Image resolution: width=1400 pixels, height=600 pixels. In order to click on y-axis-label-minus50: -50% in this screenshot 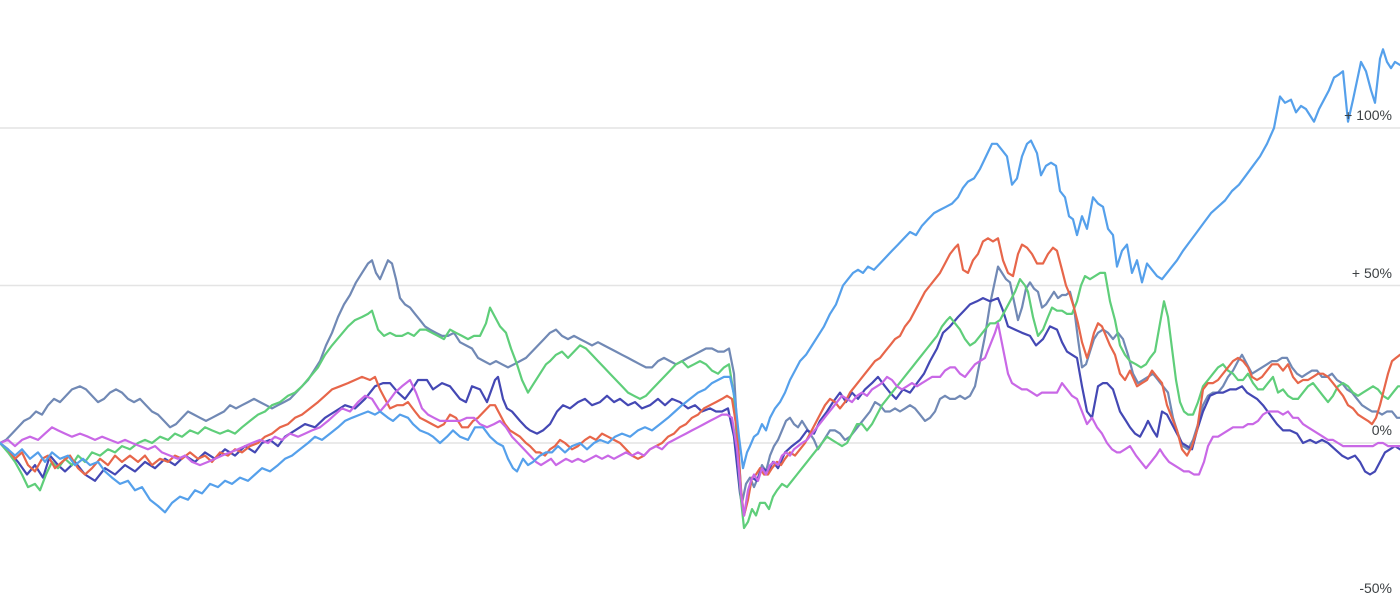, I will do `click(1375, 587)`.